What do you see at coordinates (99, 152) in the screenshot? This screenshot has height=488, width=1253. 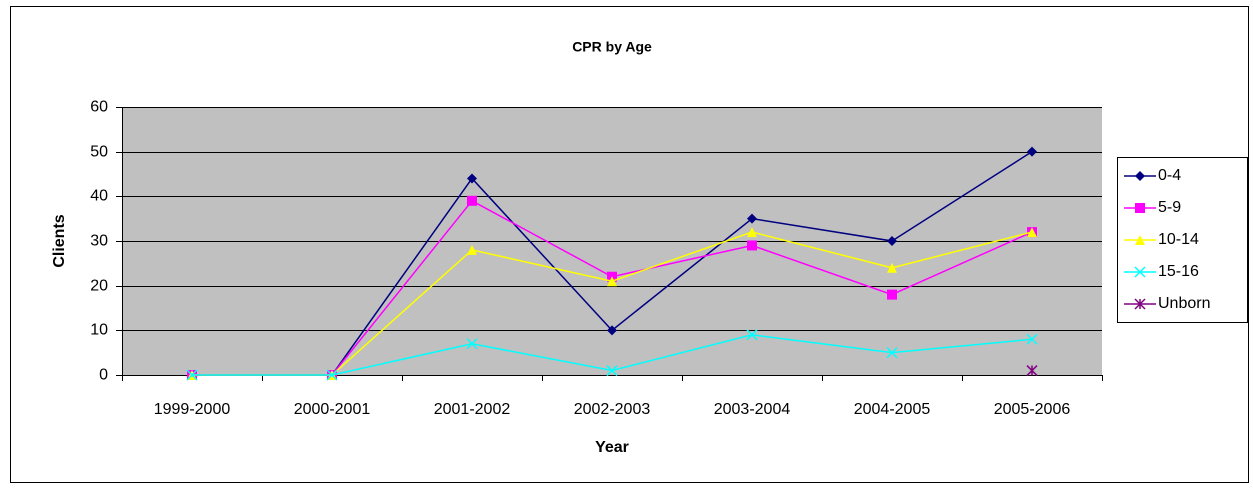 I see `y-tick-label: 50` at bounding box center [99, 152].